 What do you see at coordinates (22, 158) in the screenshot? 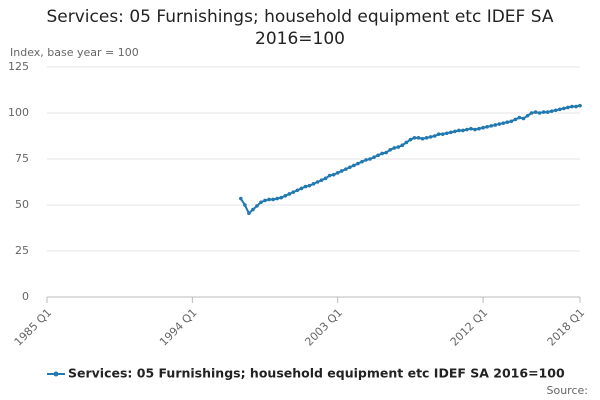
I see `y-tick-label: 75` at bounding box center [22, 158].